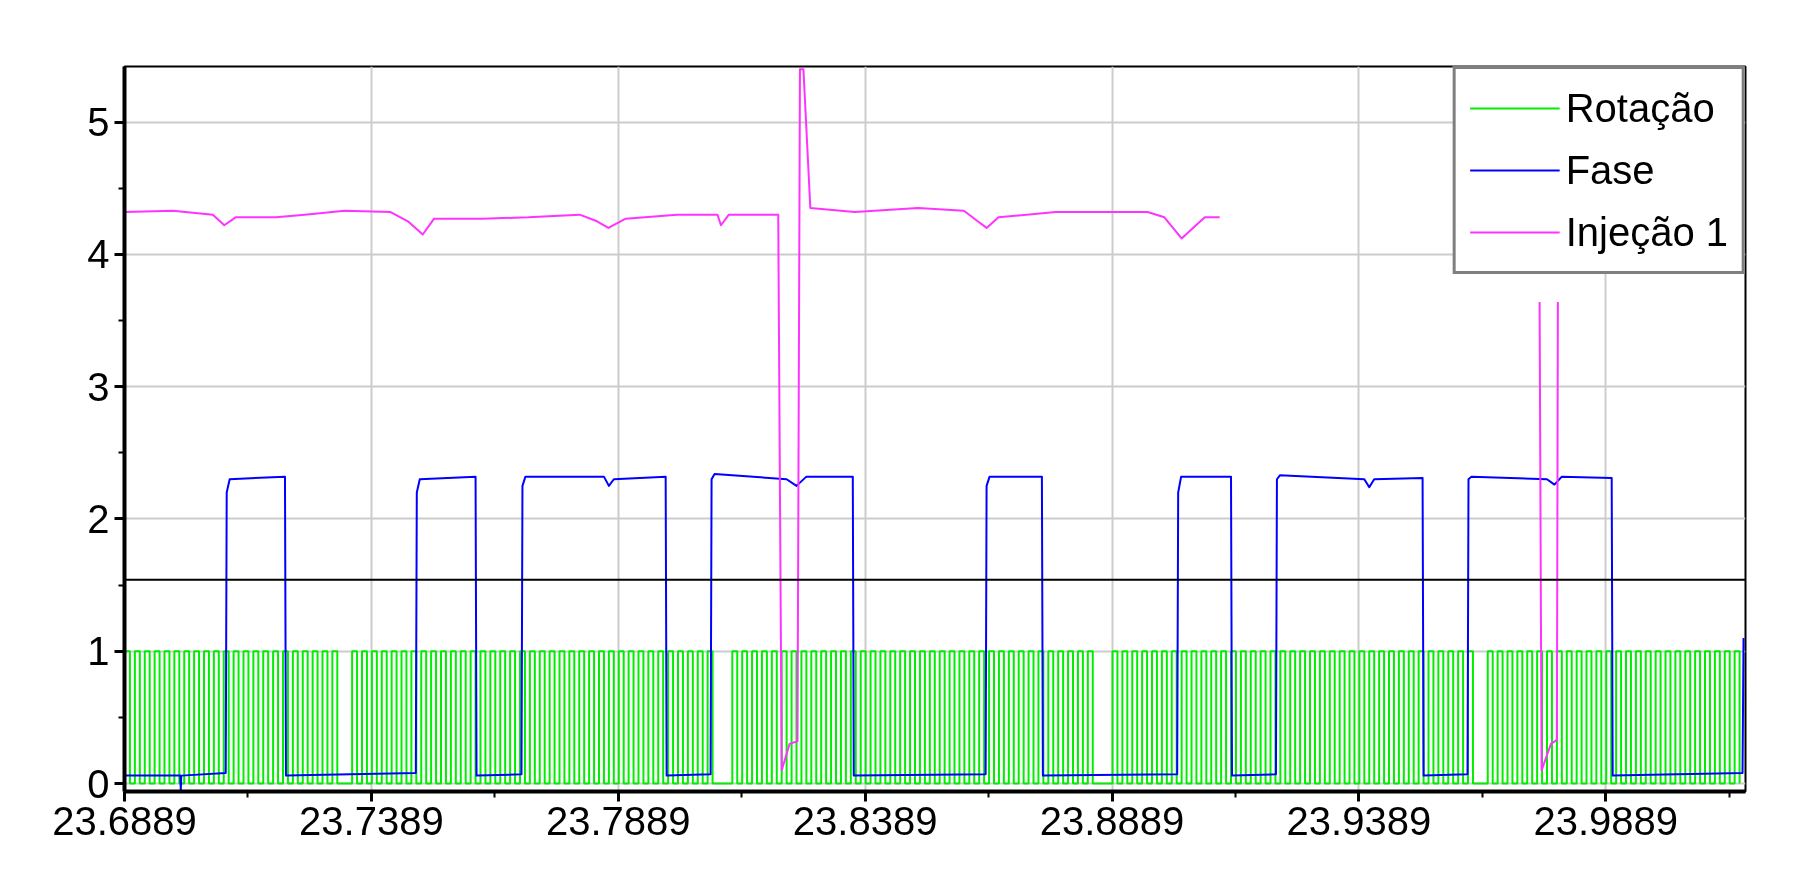  What do you see at coordinates (1640, 108) in the screenshot?
I see `legend-label: Rotação` at bounding box center [1640, 108].